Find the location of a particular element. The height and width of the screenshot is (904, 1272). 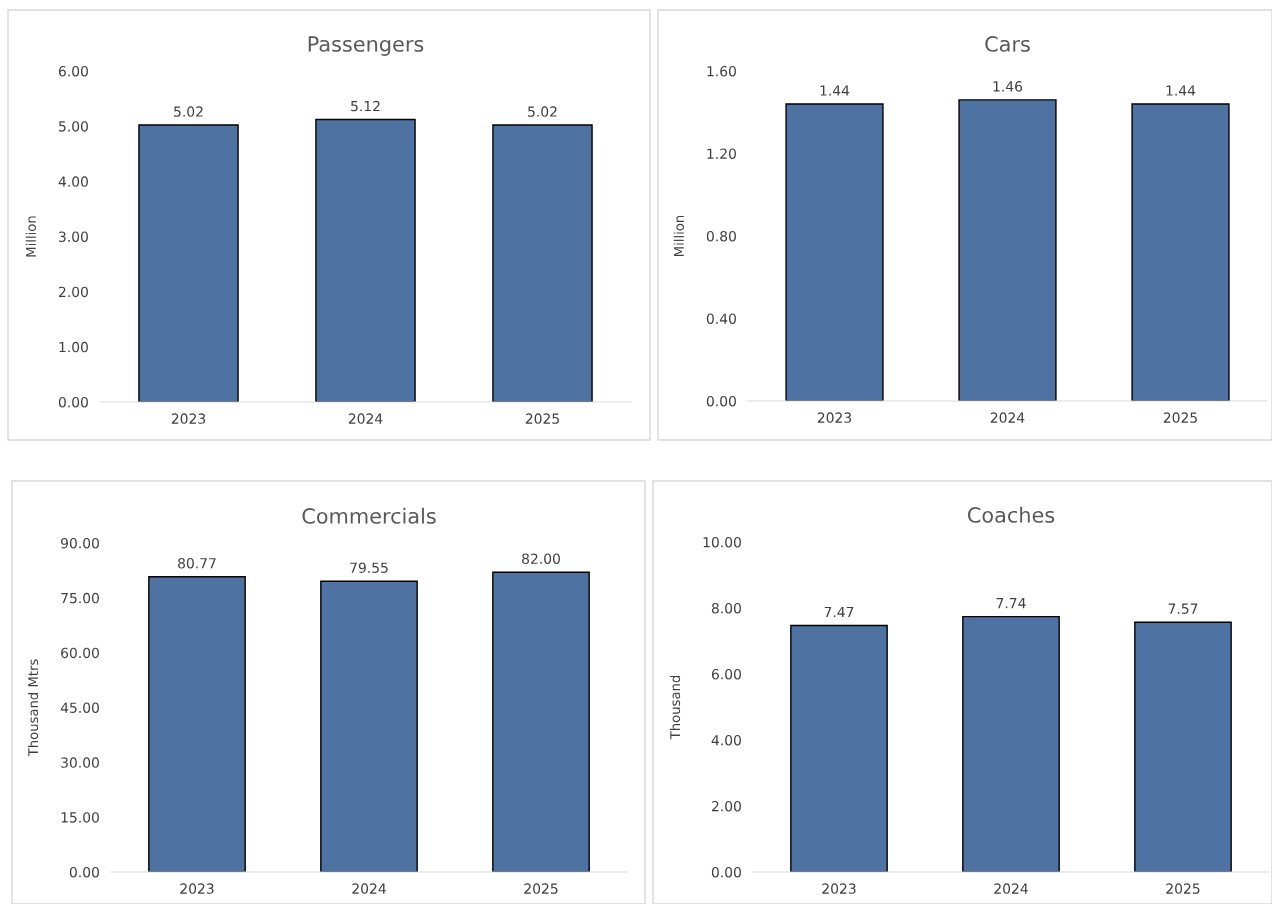

y-tick-label: 10.00 is located at coordinates (722, 542).